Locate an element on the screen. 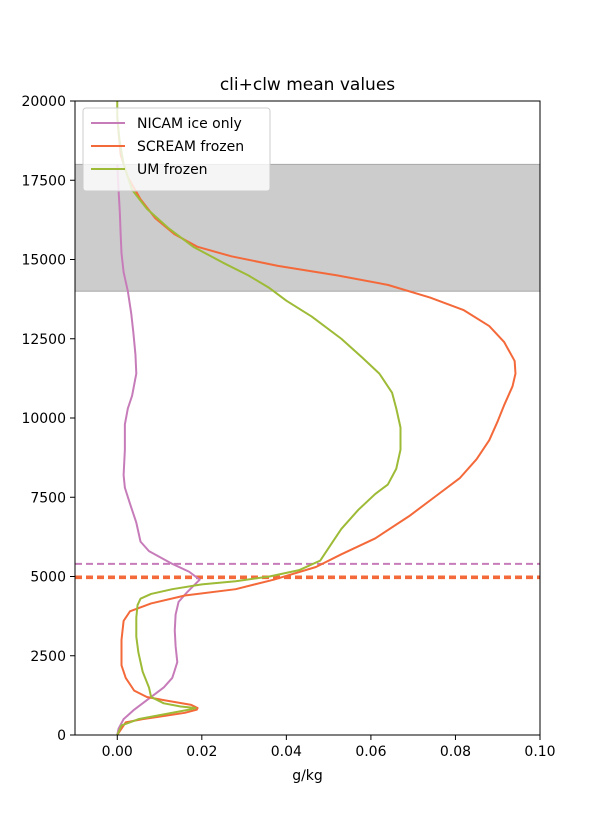 This screenshot has height=840, width=600. y-tick-label: 20000 is located at coordinates (43, 102).